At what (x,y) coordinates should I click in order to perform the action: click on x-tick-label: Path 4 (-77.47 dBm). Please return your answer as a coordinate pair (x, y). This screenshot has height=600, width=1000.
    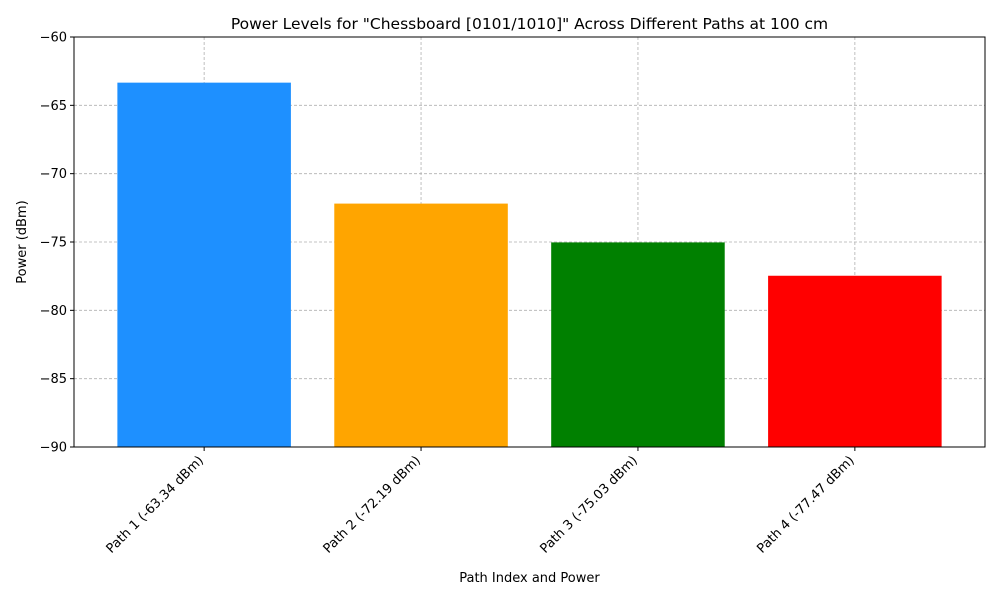
    Looking at the image, I should click on (805, 504).